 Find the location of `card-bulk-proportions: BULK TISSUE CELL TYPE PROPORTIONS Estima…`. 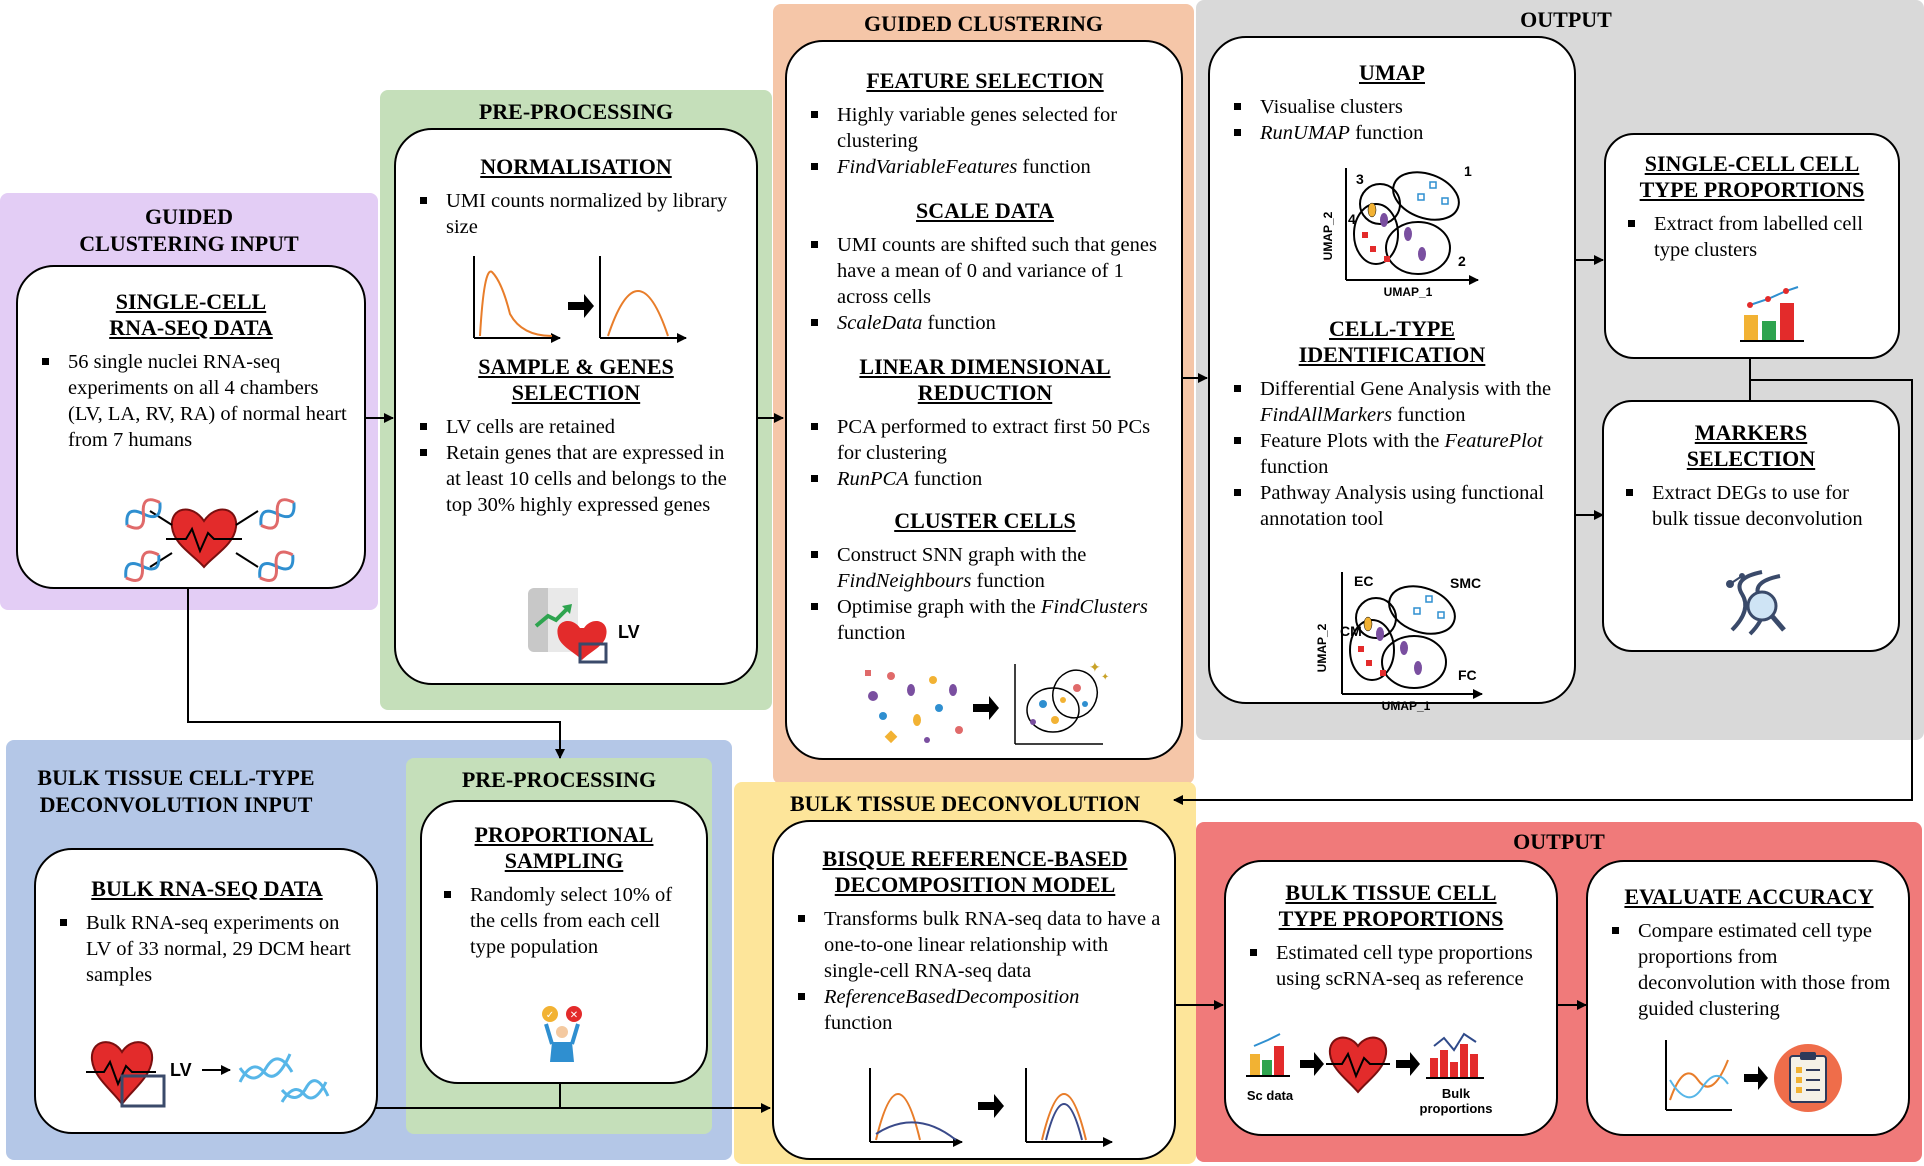

card-bulk-proportions: BULK TISSUE CELL TYPE PROPORTIONS Estima… is located at coordinates (1391, 998).